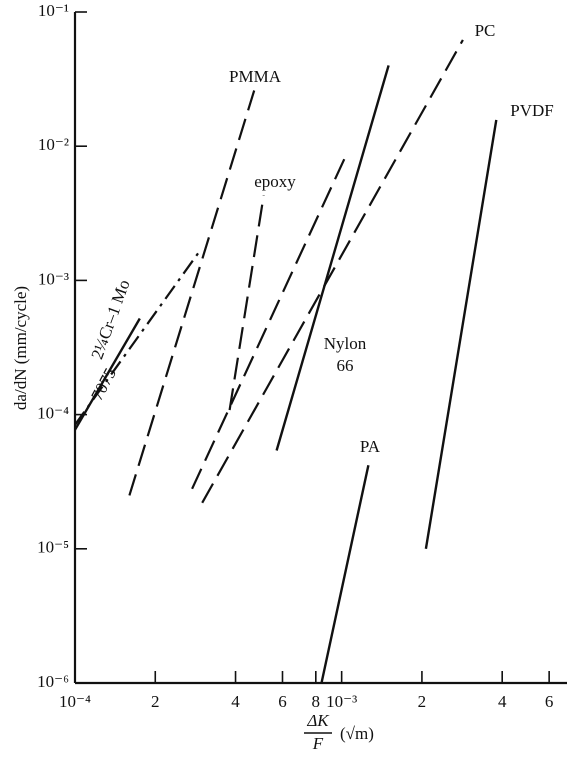 This screenshot has height=762, width=567. What do you see at coordinates (318, 743) in the screenshot?
I see `x-label-denominator: F` at bounding box center [318, 743].